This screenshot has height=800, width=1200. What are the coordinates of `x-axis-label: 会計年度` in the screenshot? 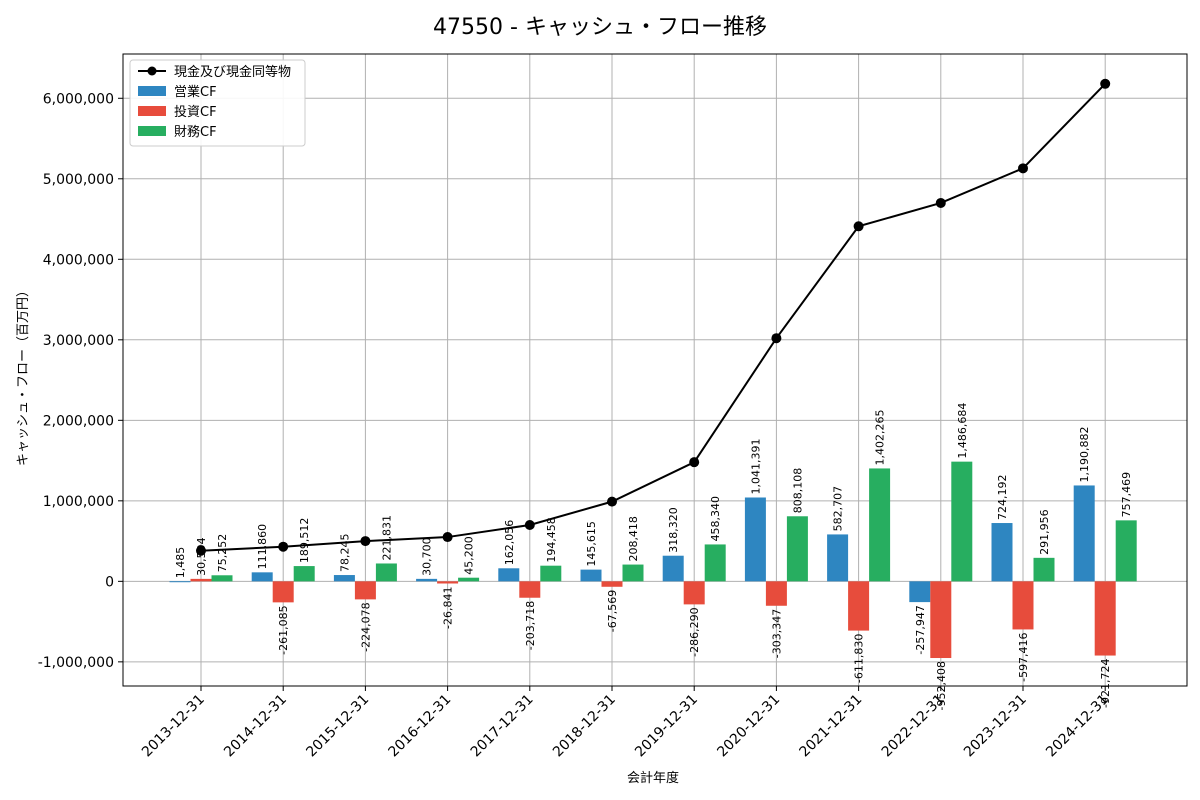 It's located at (653, 778).